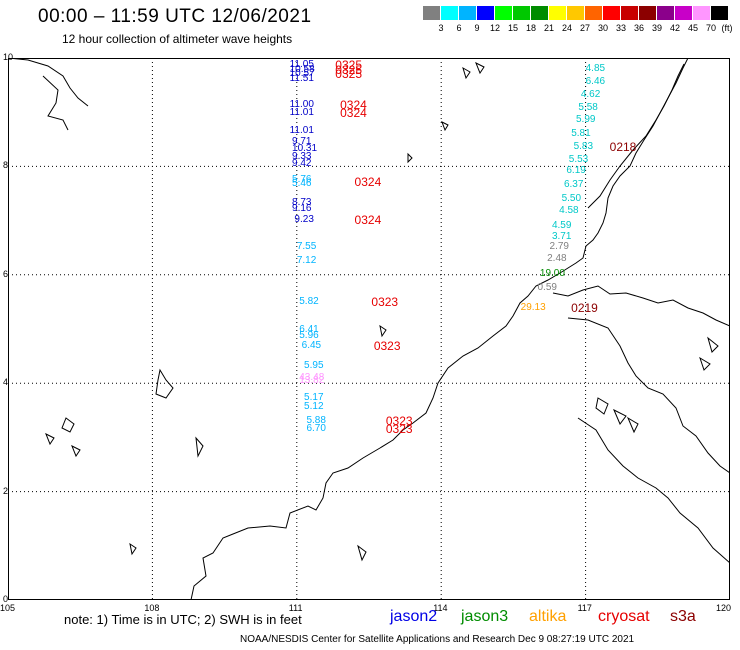  Describe the element at coordinates (576, 170) in the screenshot. I see `wave-height-value: 6.19` at that location.